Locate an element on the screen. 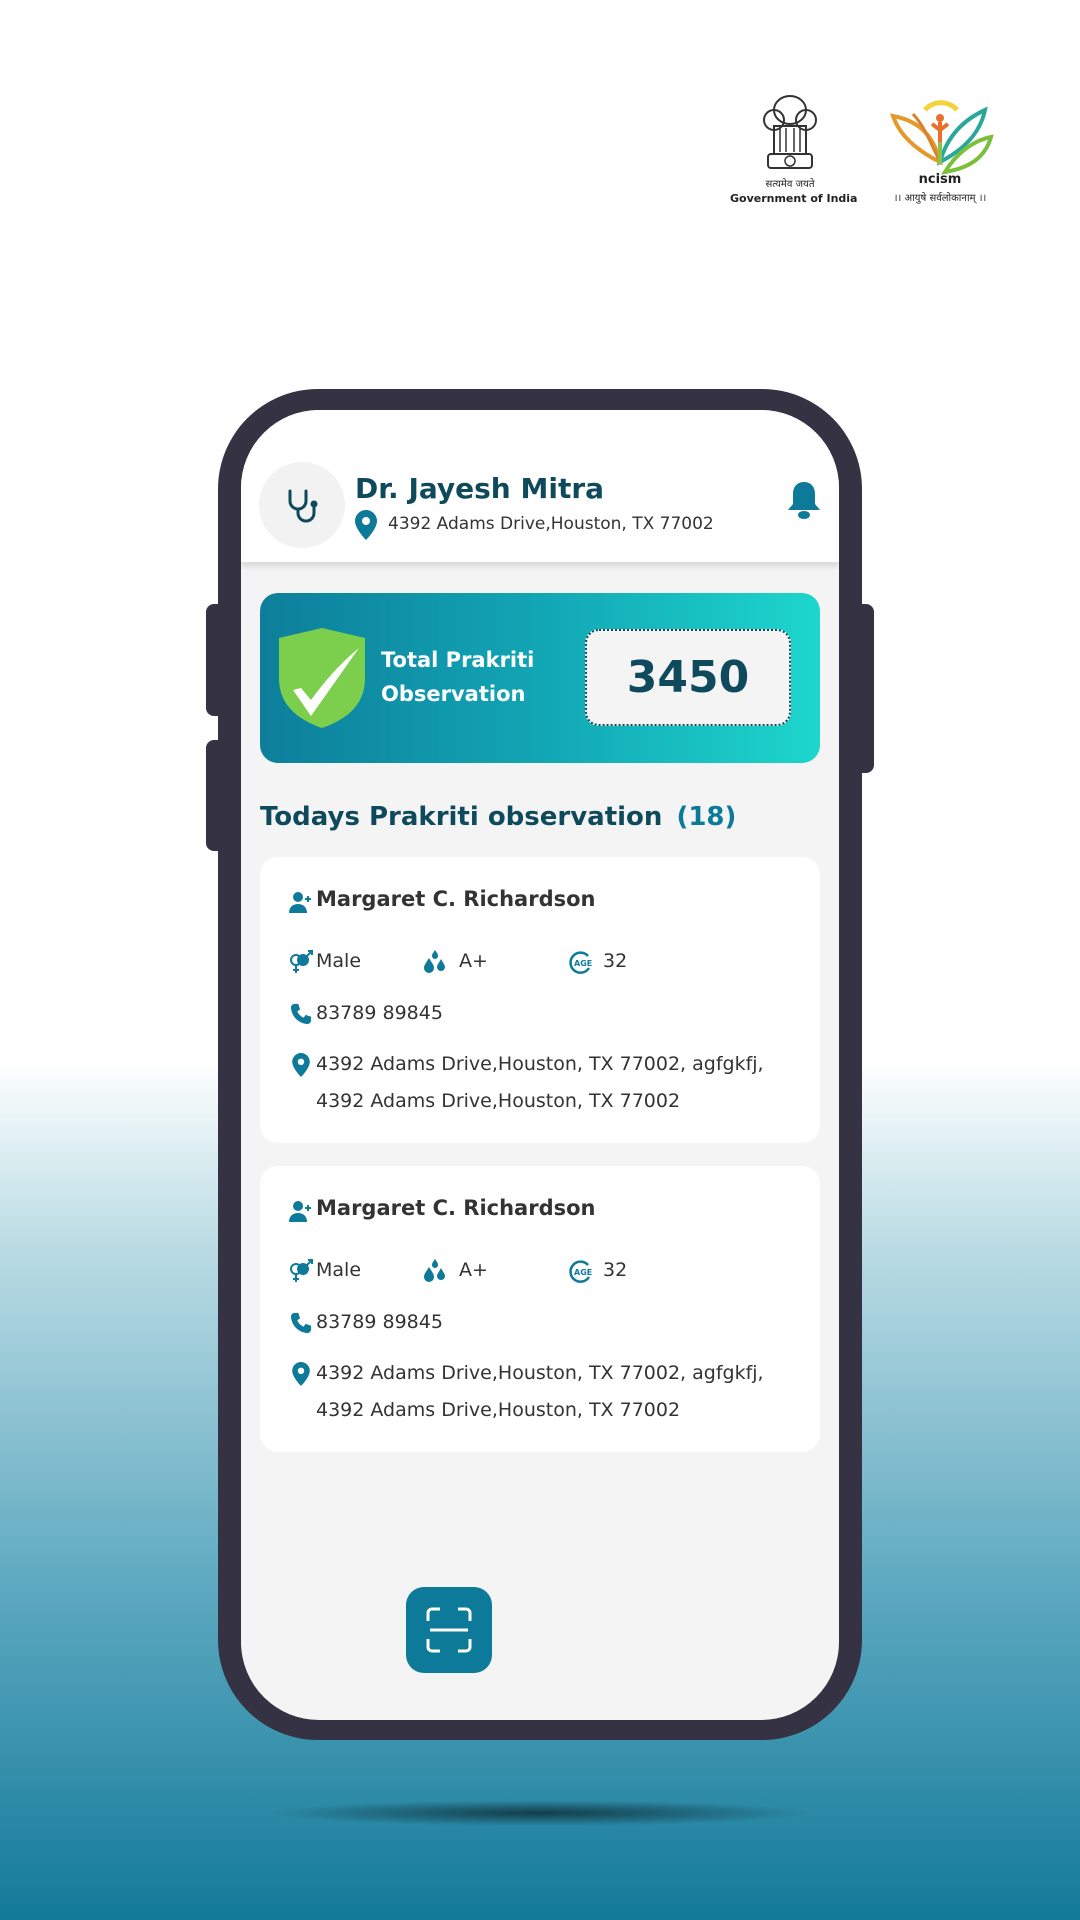 This screenshot has height=1920, width=1080. scan-button is located at coordinates (449, 1630).